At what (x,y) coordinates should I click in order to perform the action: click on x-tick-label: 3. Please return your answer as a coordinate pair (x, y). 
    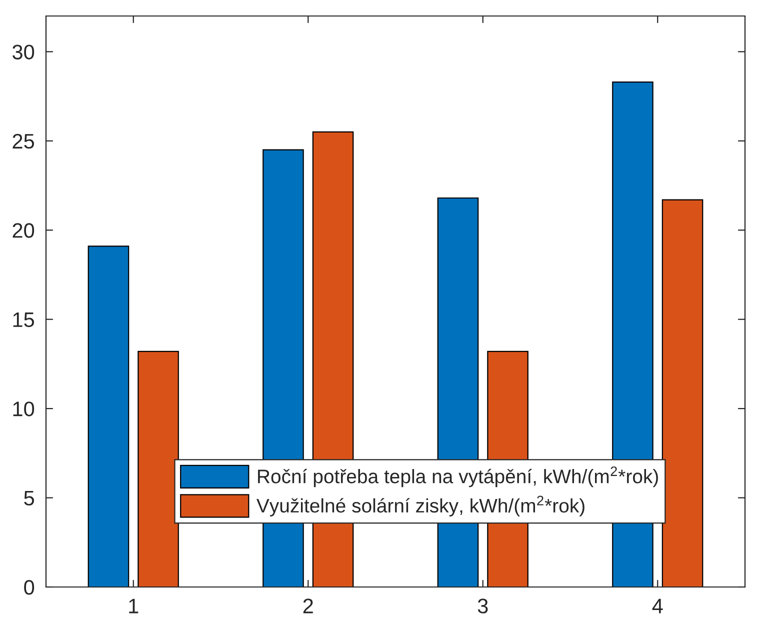
    Looking at the image, I should click on (483, 606).